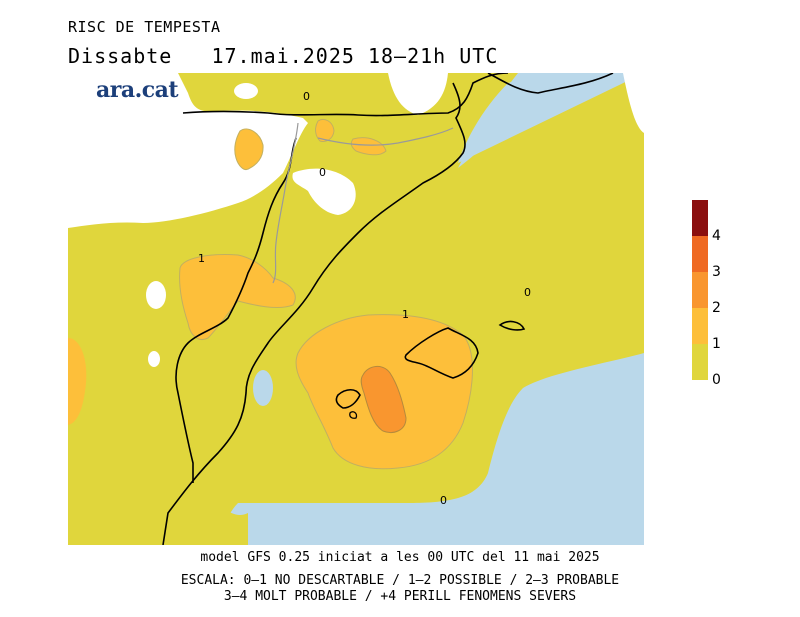  I want to click on legend-label-1: 1, so click(716, 344).